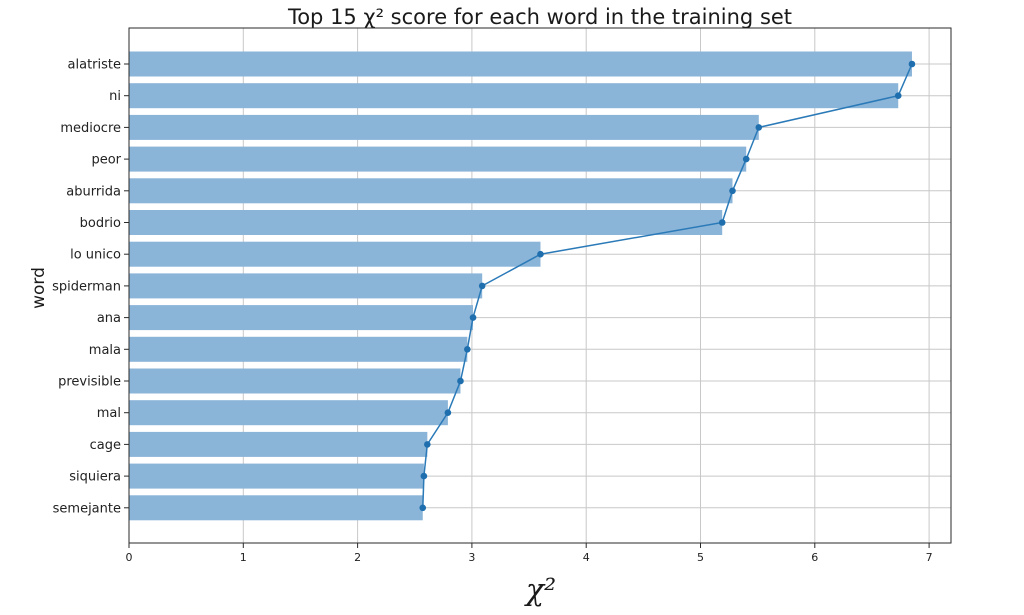 The width and height of the screenshot is (1024, 615). What do you see at coordinates (306, 286) in the screenshot?
I see `bar-spiderman` at bounding box center [306, 286].